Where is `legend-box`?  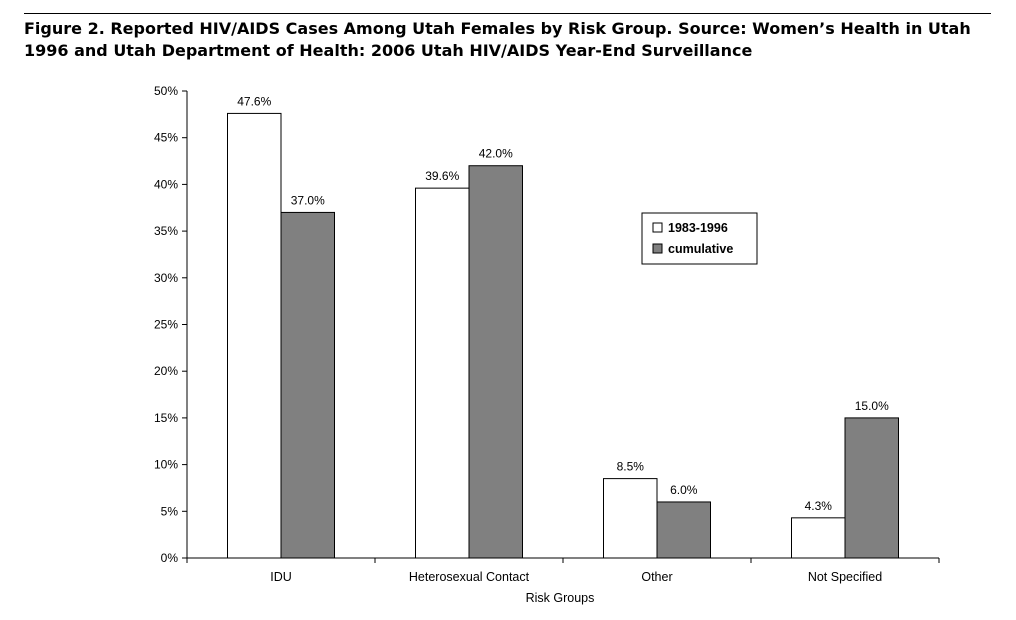 legend-box is located at coordinates (699, 238).